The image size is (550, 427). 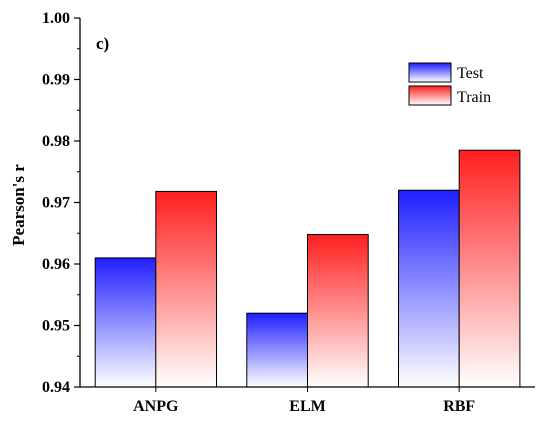 I want to click on bar-train-elm, so click(x=338, y=311).